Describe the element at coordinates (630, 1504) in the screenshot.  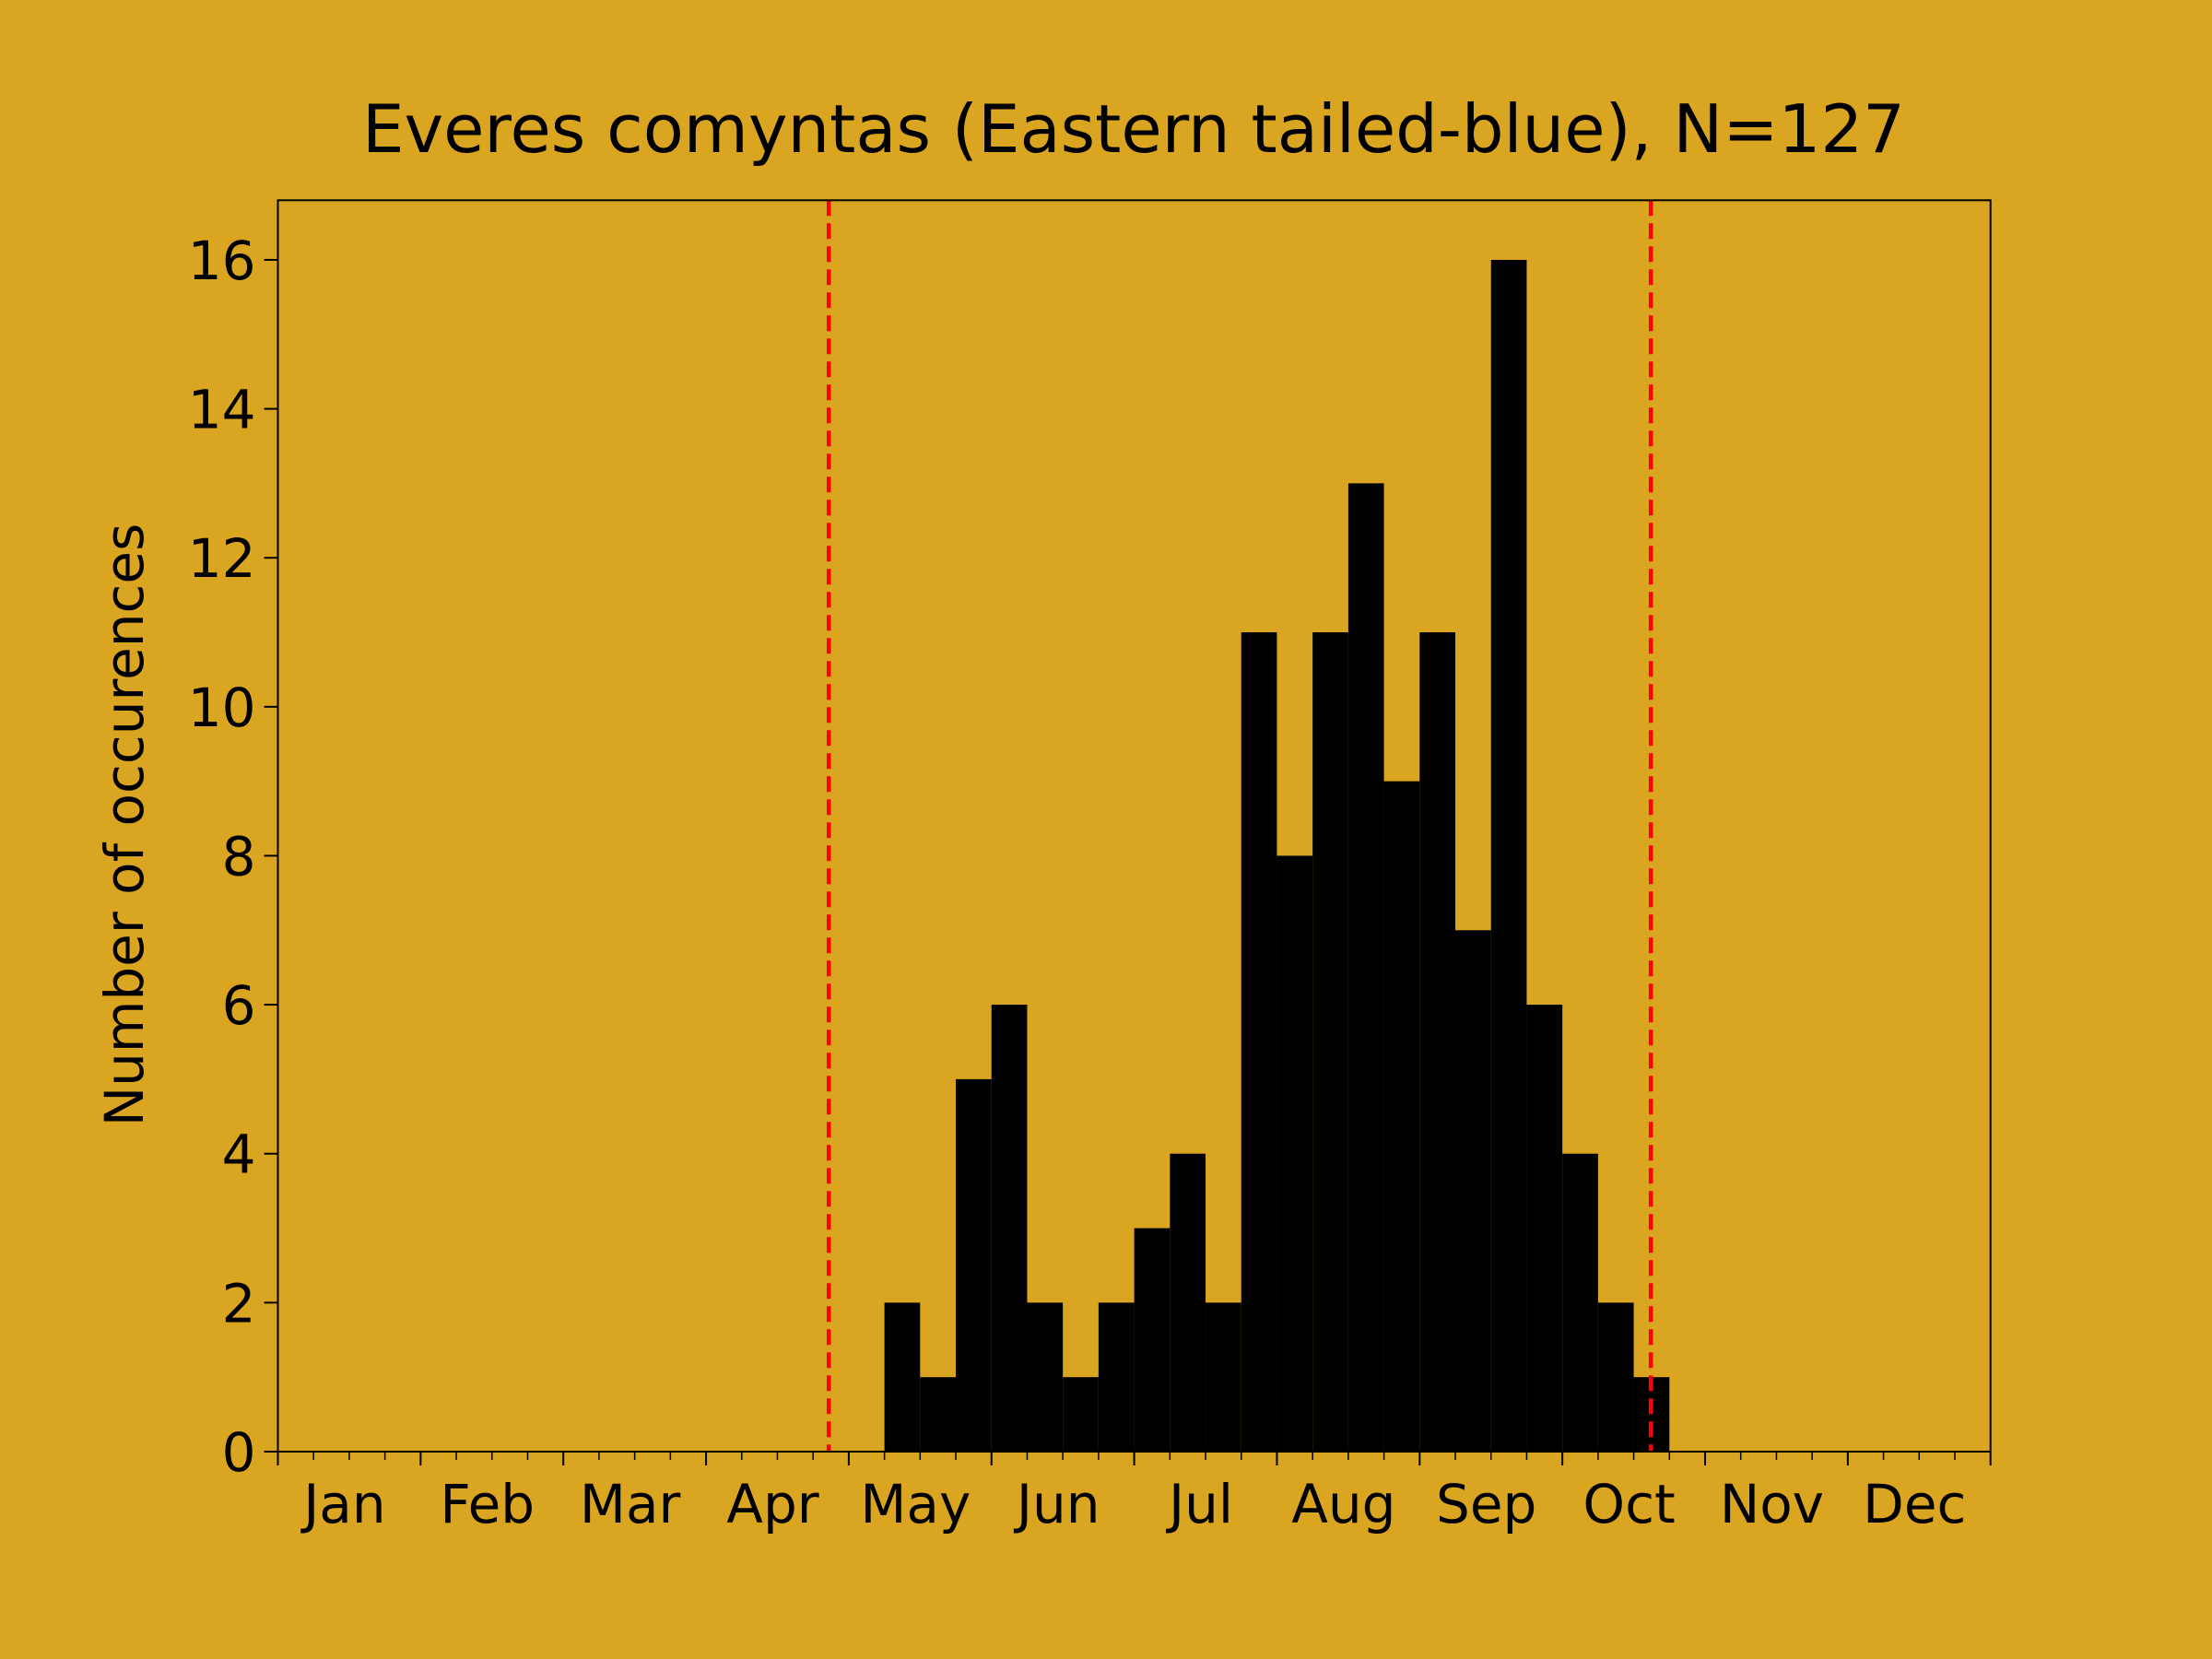
I see `x-tick-label: Mar` at that location.